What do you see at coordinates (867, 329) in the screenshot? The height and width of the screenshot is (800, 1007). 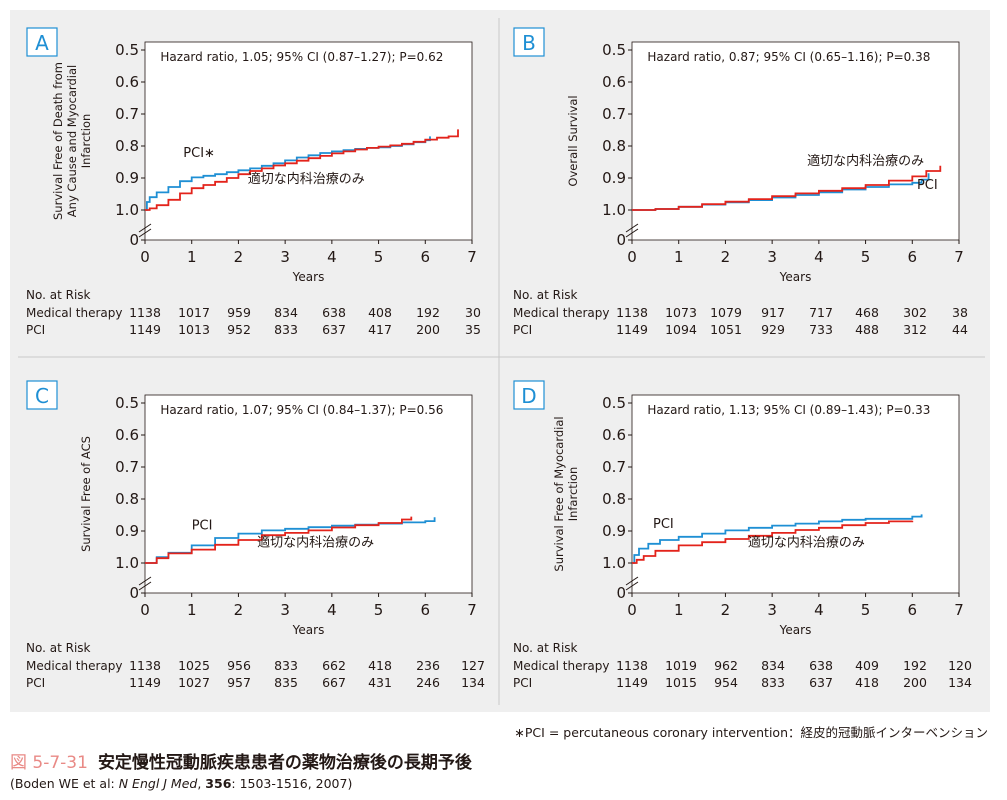 I see `risk-count-pci: 488` at bounding box center [867, 329].